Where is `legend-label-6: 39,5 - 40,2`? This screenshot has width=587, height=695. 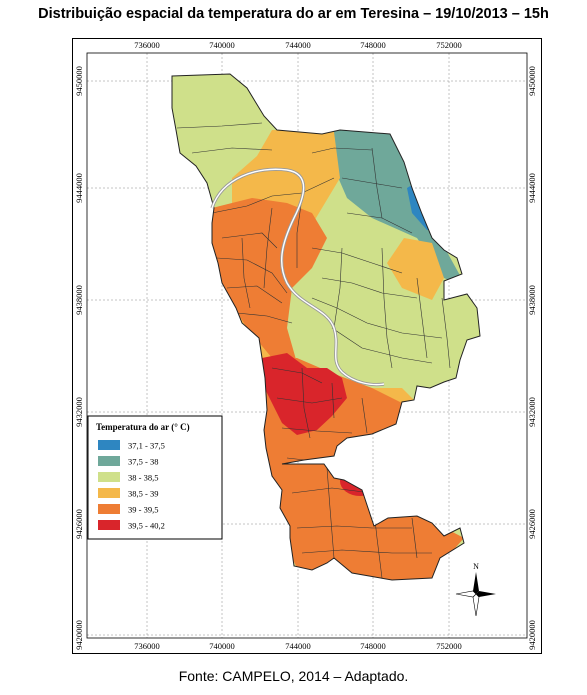
legend-label-6: 39,5 - 40,2 is located at coordinates (146, 526).